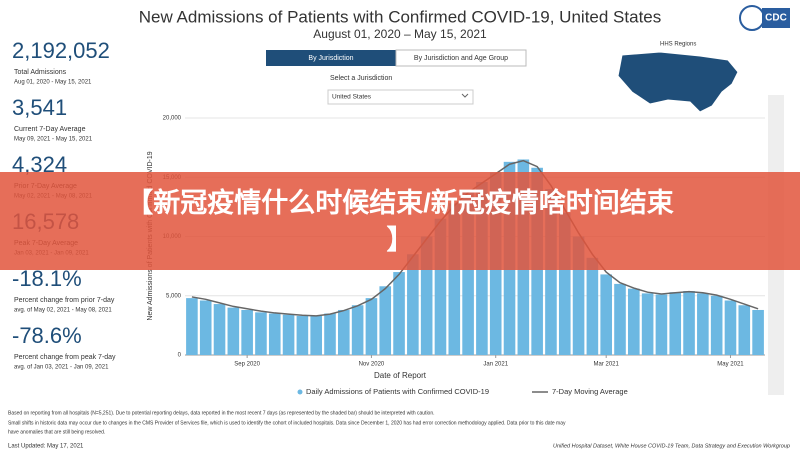 This screenshot has width=800, height=456. Describe the element at coordinates (64, 300) in the screenshot. I see `stat-label: Percent change from prior 7-day` at that location.